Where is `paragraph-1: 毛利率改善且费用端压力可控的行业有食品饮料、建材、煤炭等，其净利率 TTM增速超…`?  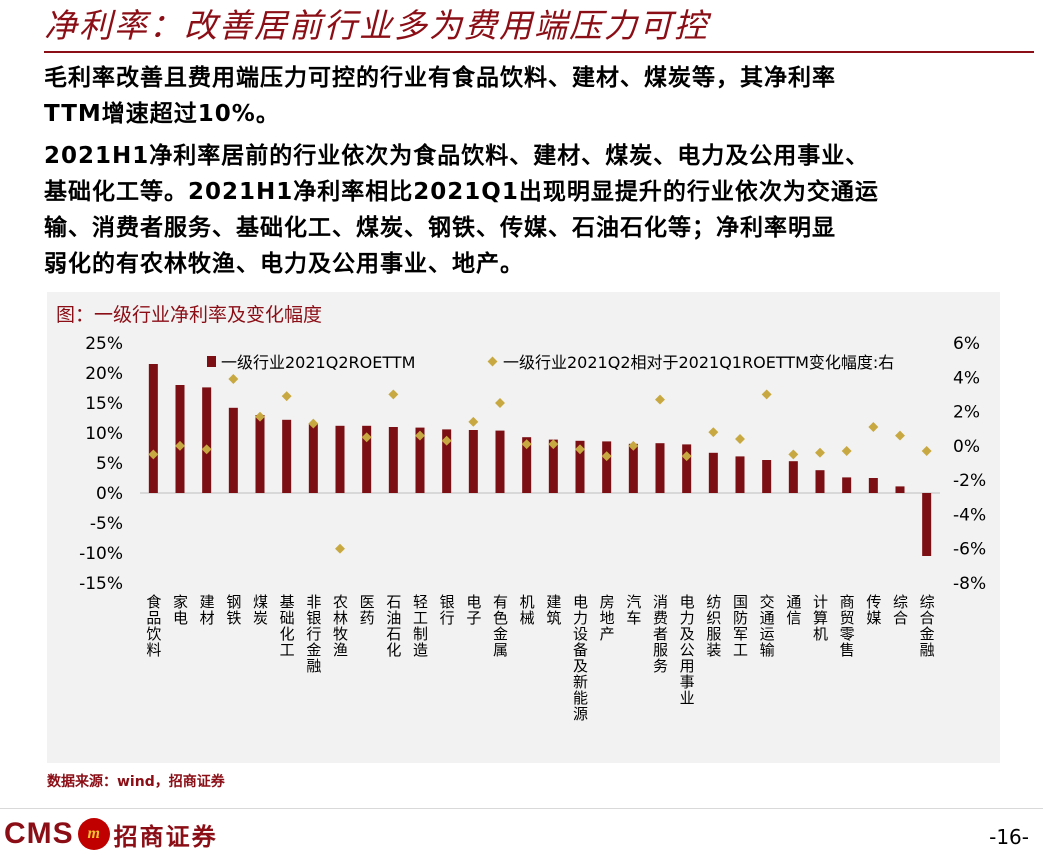
paragraph-1: 毛利率改善且费用端压力可控的行业有食品饮料、建材、煤炭等，其净利率 TTM增速超… is located at coordinates (540, 96).